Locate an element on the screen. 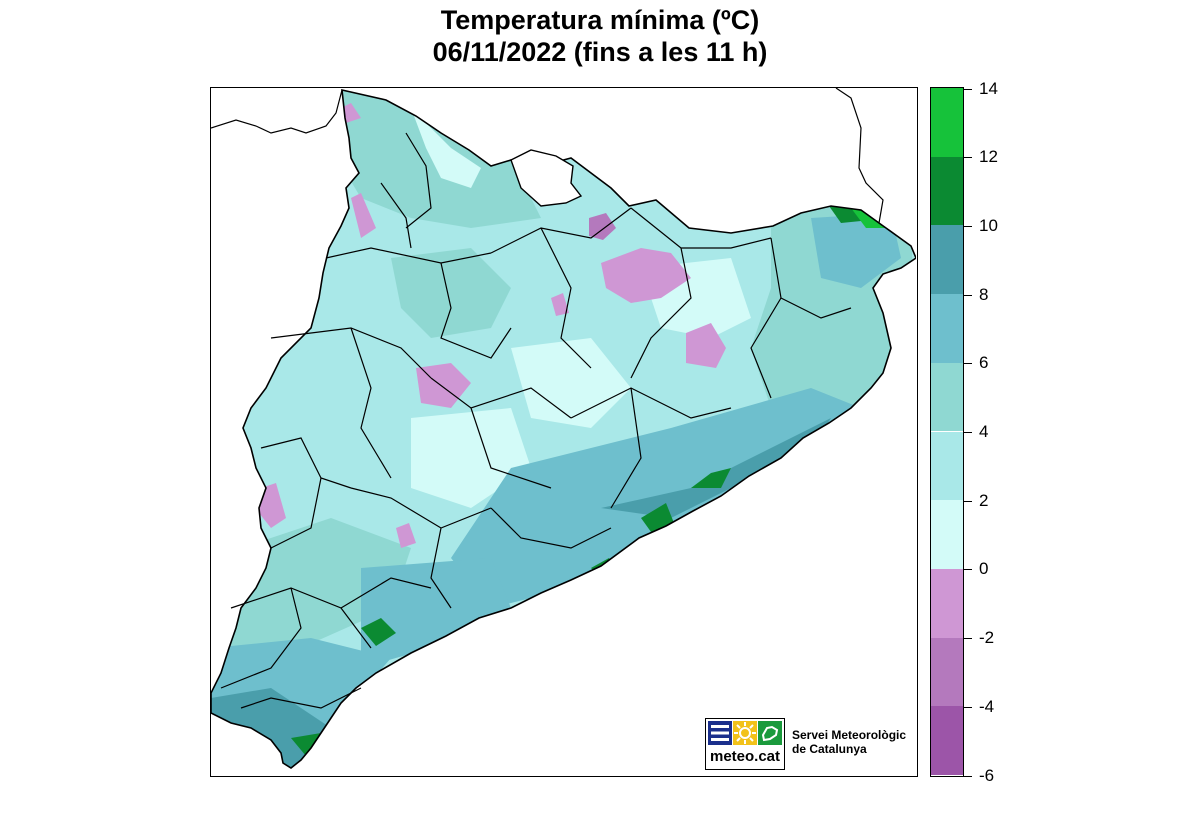 This screenshot has height=813, width=1200. service-name: Servei Meteorològic de Catalunya is located at coordinates (849, 742).